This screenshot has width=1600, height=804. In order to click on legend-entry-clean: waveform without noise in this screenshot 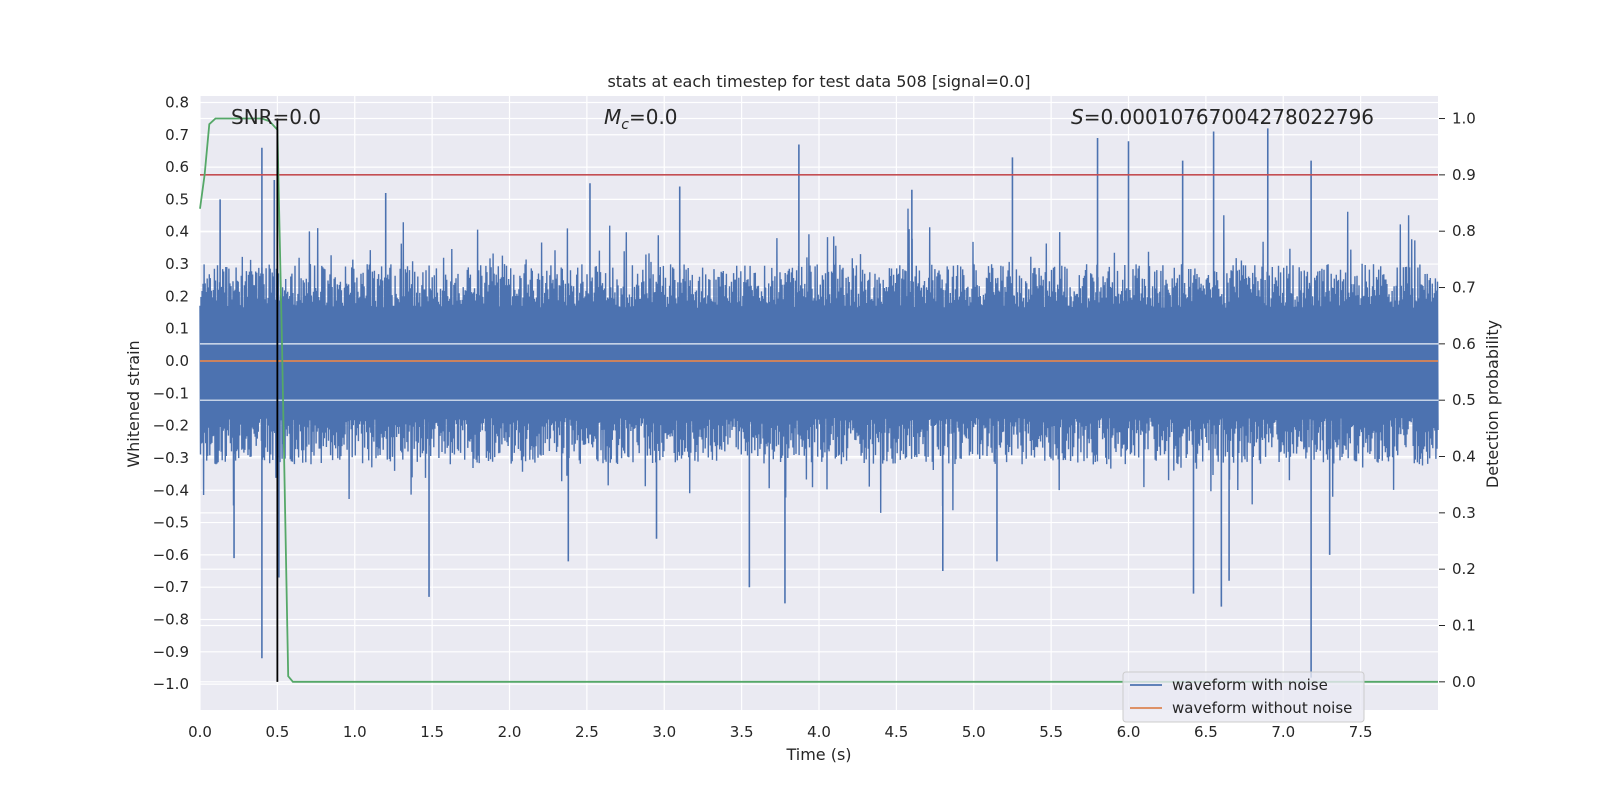, I will do `click(1262, 708)`.